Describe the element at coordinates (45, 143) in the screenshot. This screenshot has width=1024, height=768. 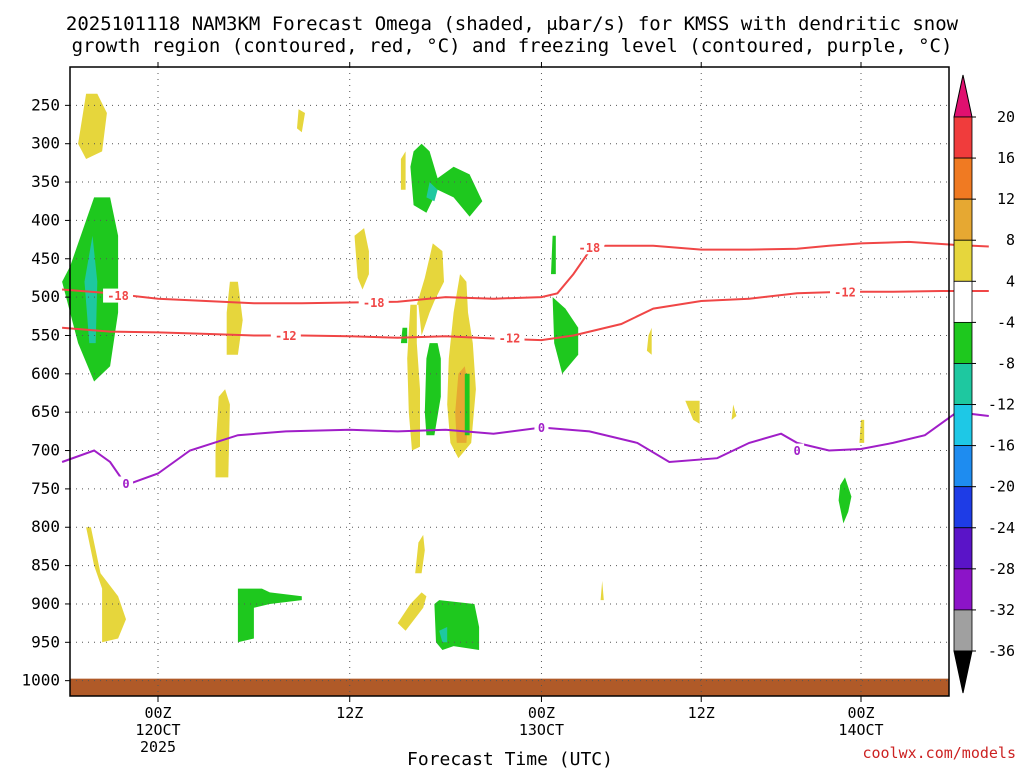
I see `y-tick-label-300: 300` at that location.